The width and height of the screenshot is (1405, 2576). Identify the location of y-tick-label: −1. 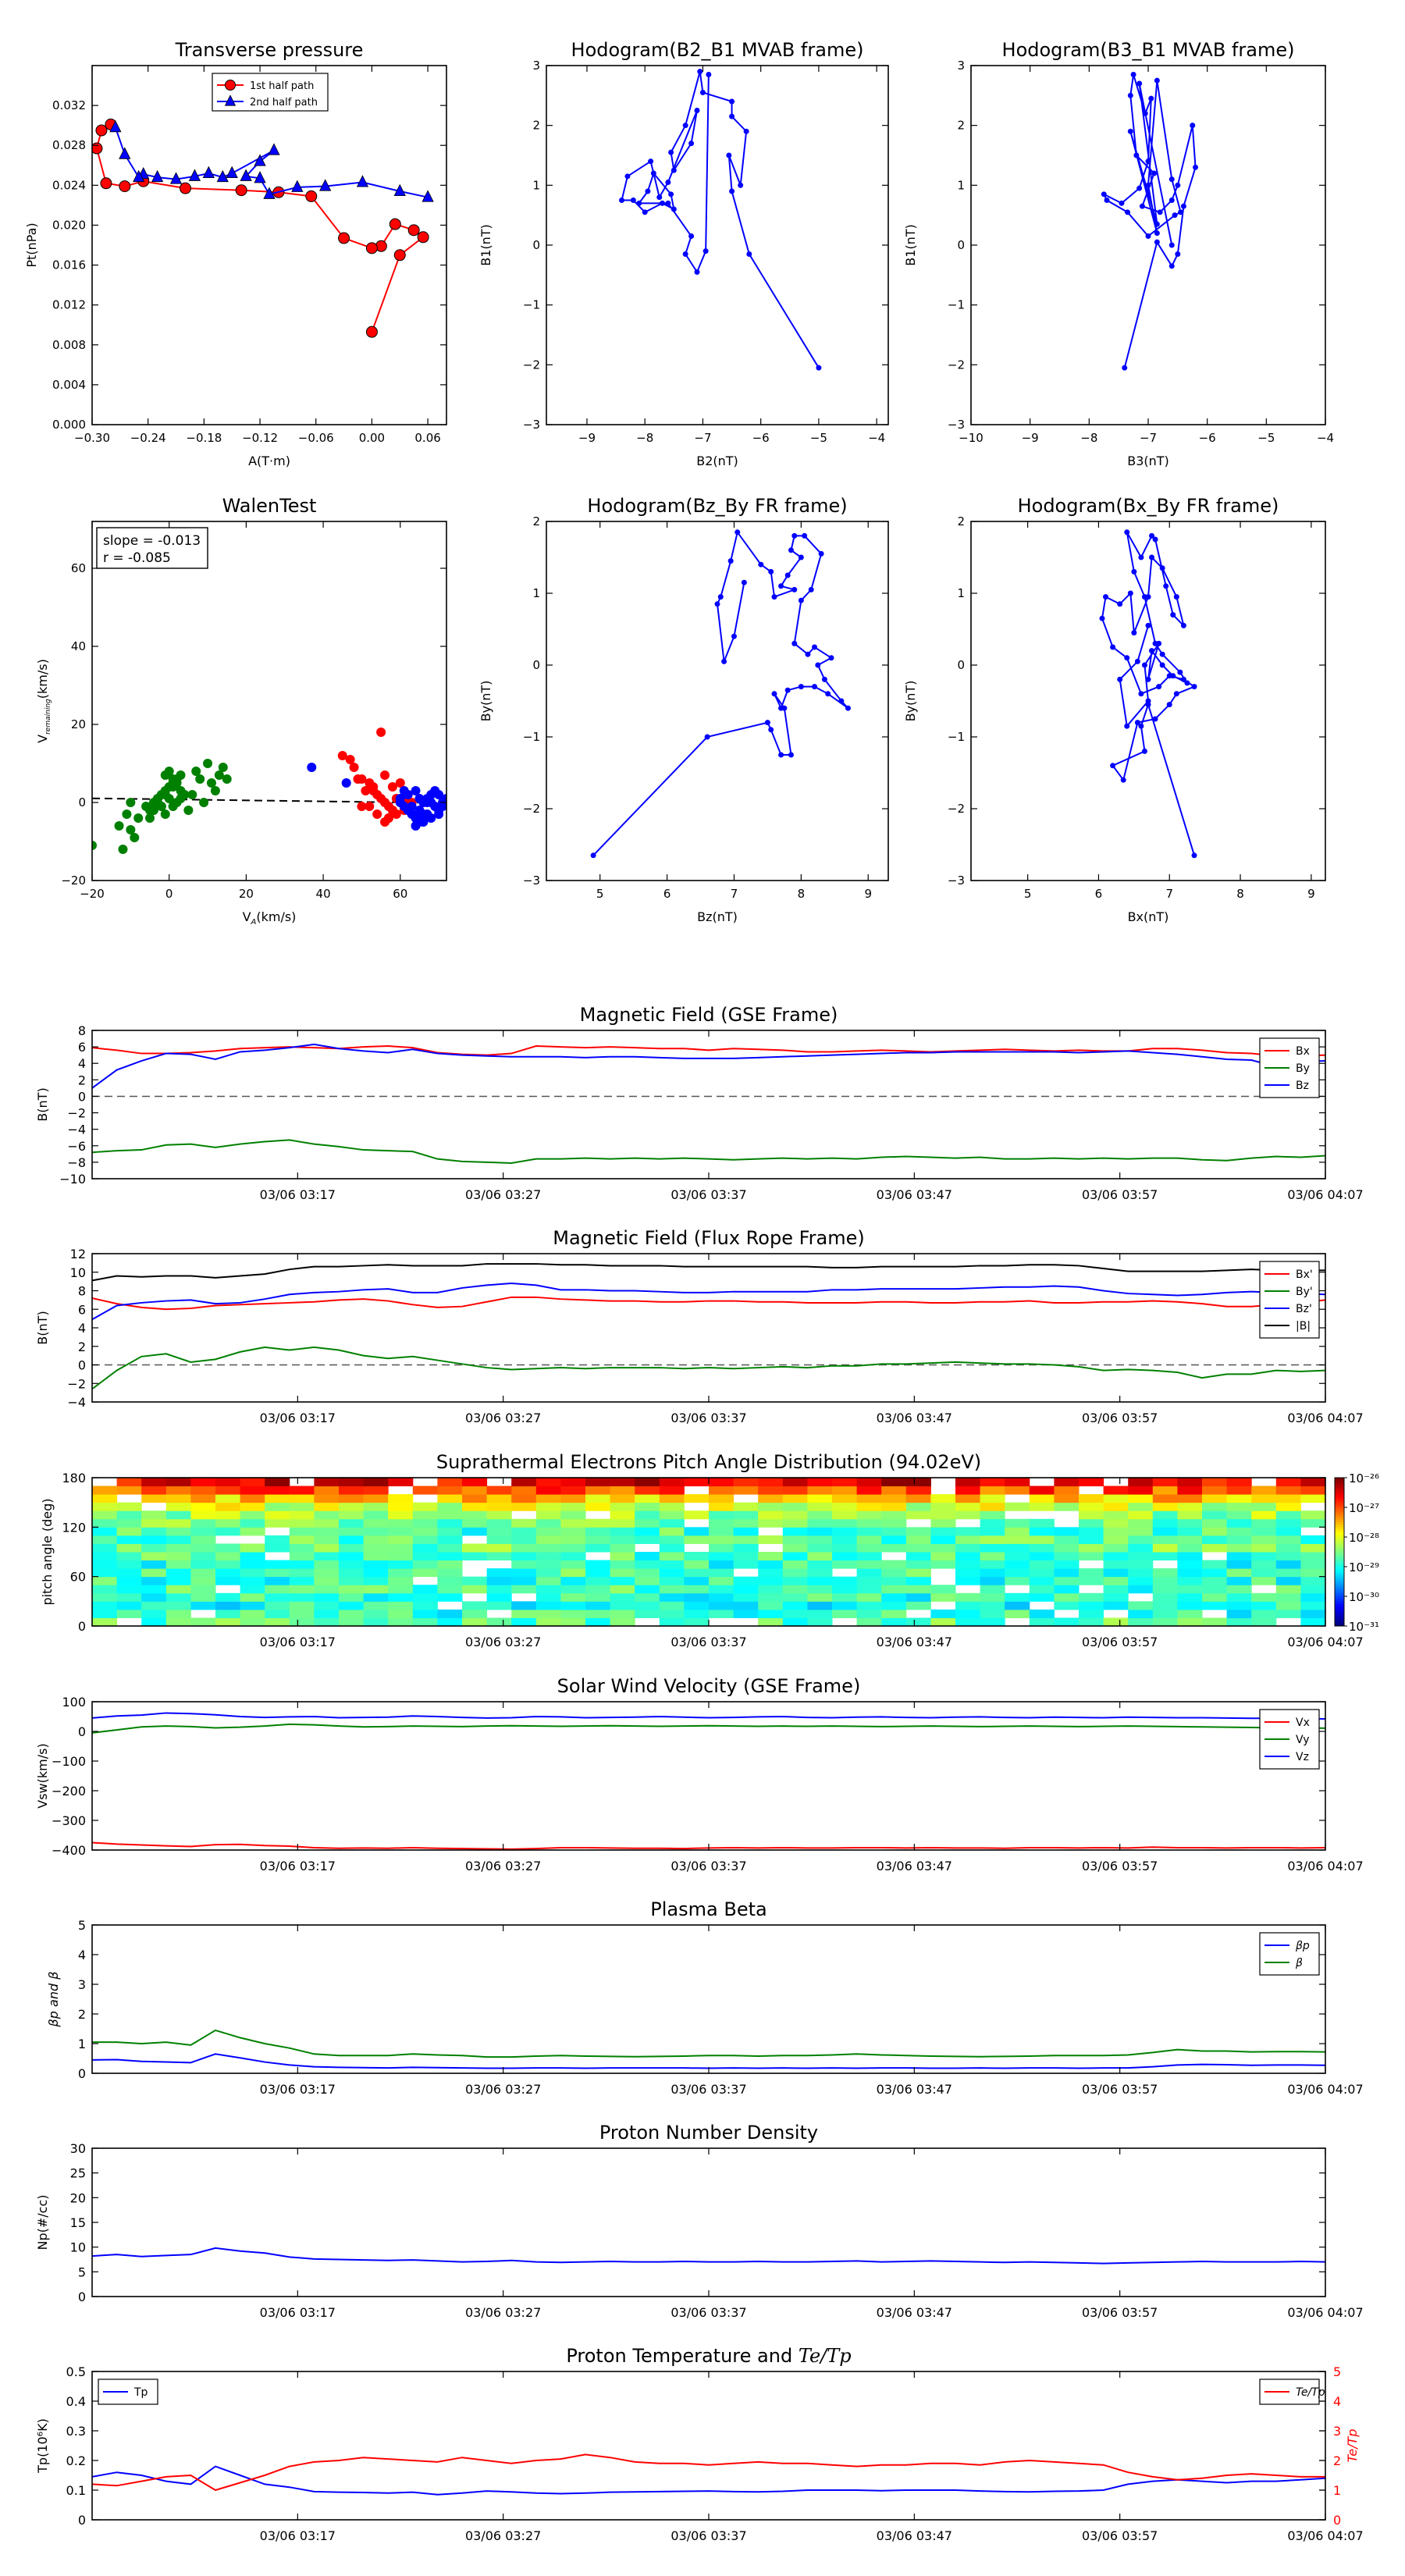
(957, 305).